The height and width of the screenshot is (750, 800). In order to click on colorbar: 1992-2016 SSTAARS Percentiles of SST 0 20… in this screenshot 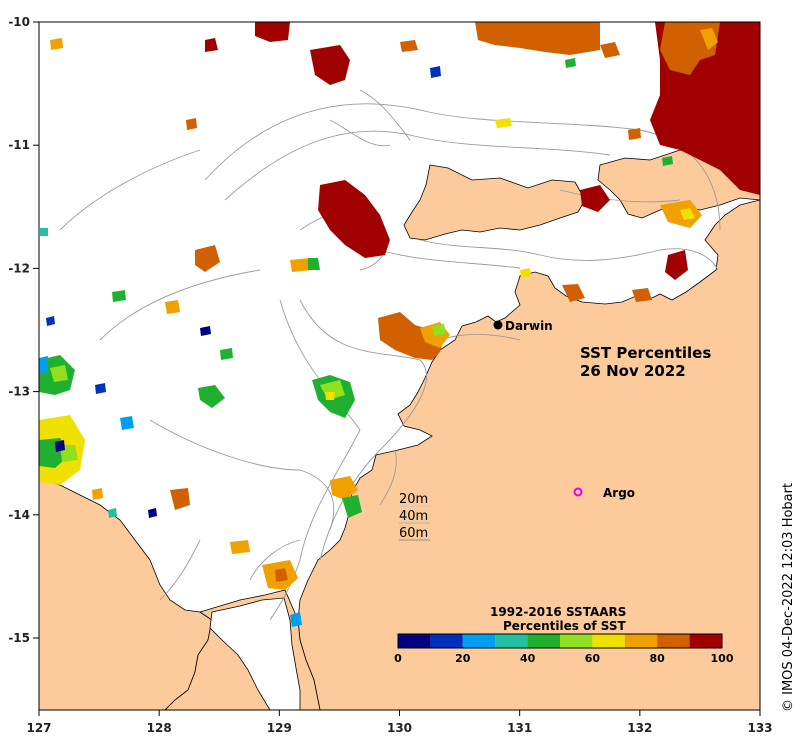, I will do `click(564, 635)`.